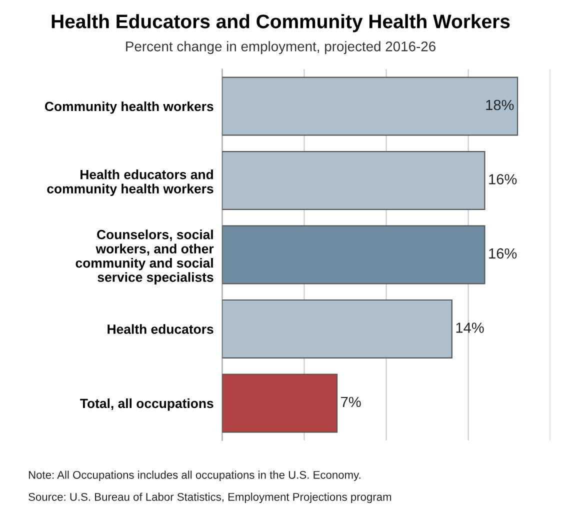 This screenshot has width=561, height=512. Describe the element at coordinates (281, 47) in the screenshot. I see `chart-subtitle: Percent change in employment, projected 2016-26` at that location.